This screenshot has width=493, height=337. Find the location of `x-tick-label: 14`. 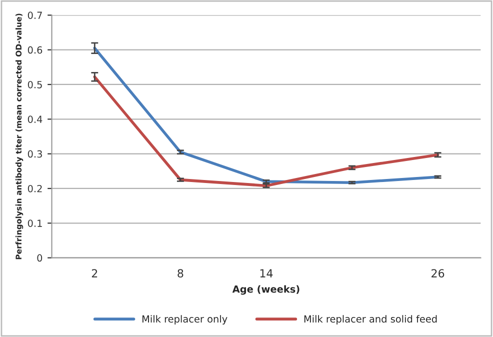

x-tick-label: 14 is located at coordinates (266, 273).